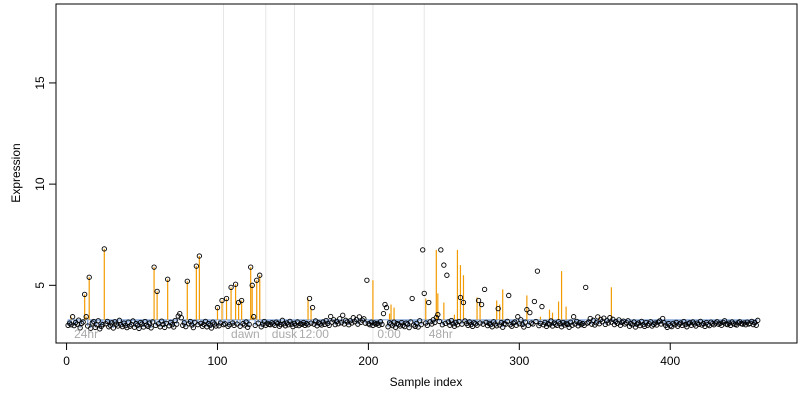  I want to click on x-tick-label: 400, so click(670, 361).